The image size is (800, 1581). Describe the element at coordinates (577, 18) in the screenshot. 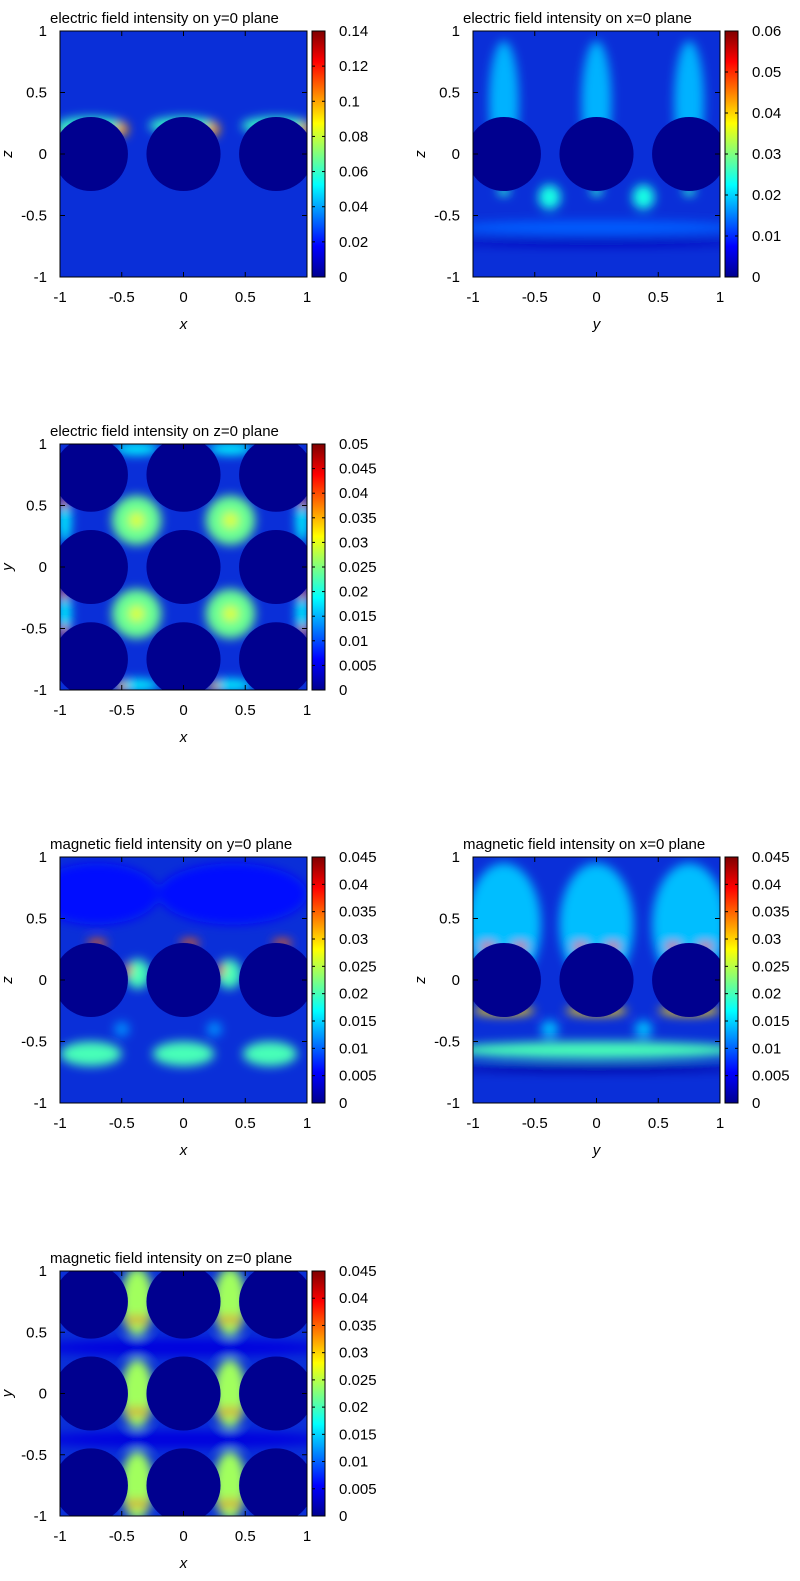

I see `chart-title: electric field intensity on x=0 plane` at that location.